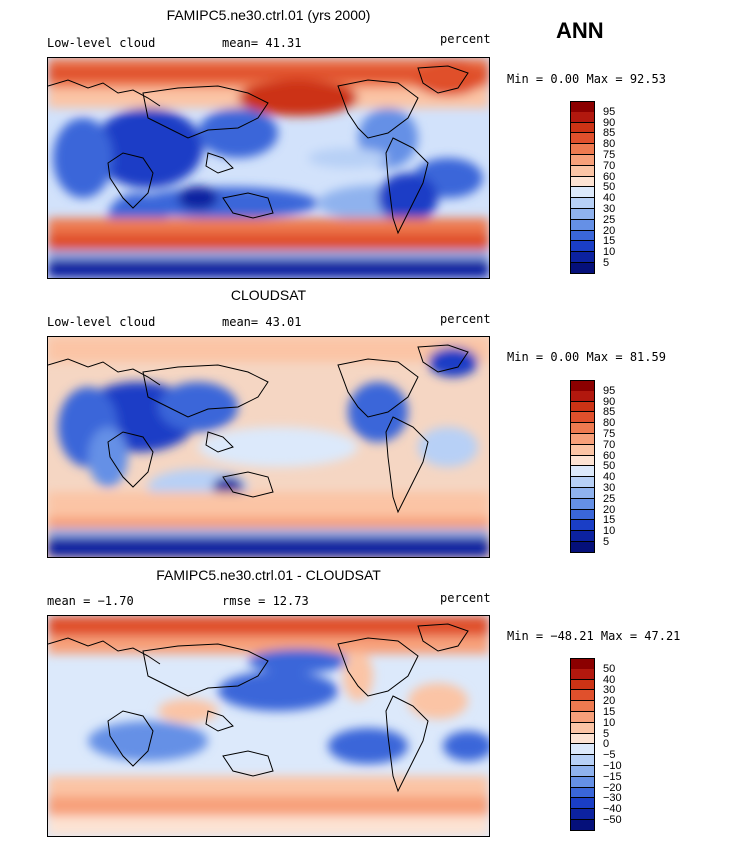  Describe the element at coordinates (594, 636) in the screenshot. I see `panel-diff-minmax: Min = −48.21 Max = 47.21` at that location.